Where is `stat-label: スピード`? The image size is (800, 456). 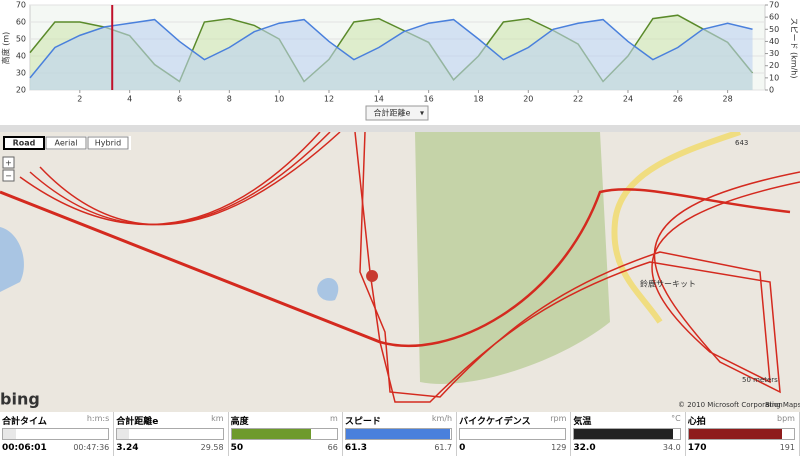
stat-label: スピード is located at coordinates (362, 422).